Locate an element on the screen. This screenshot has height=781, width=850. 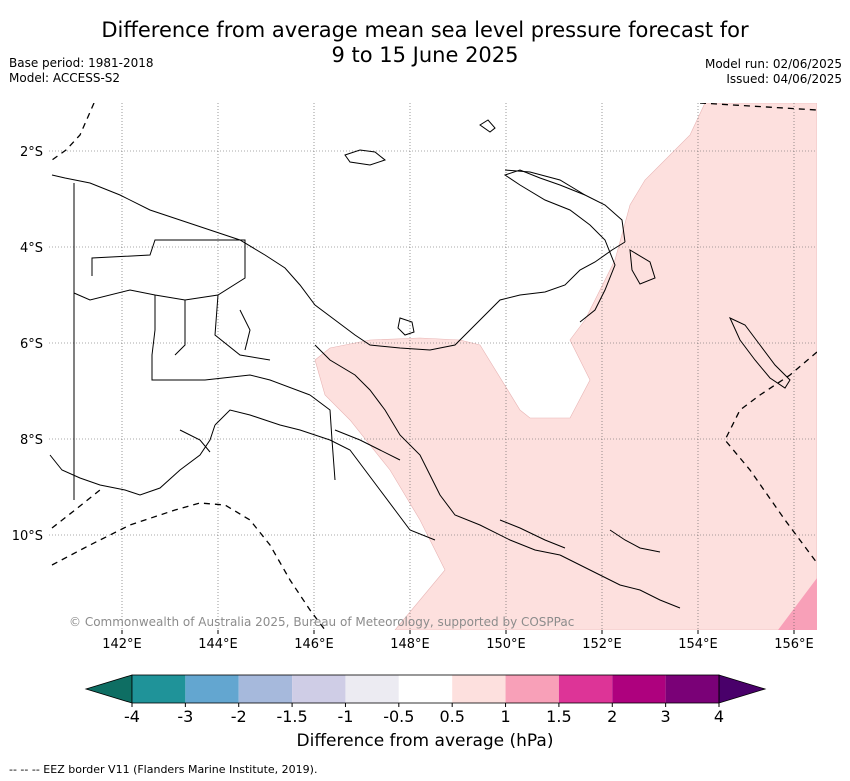
lon-ticks is located at coordinates (458, 632).